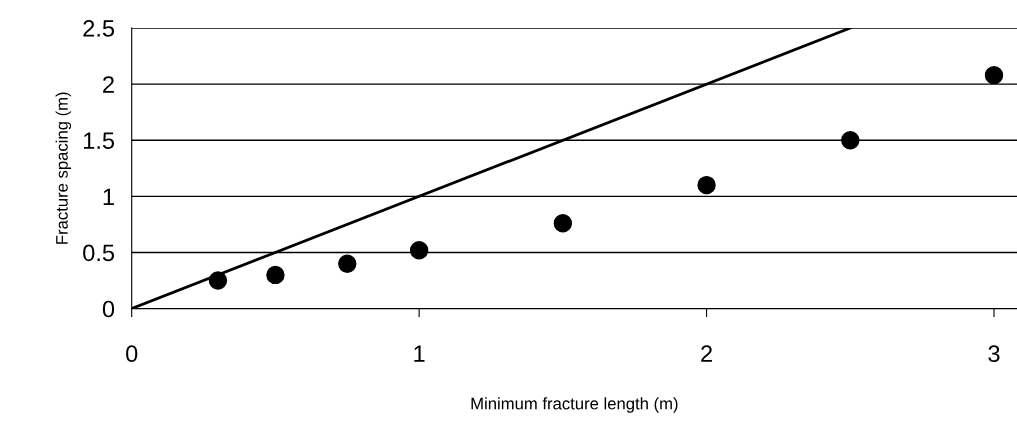 Image resolution: width=1017 pixels, height=434 pixels. I want to click on y-tick-label: 1, so click(108, 196).